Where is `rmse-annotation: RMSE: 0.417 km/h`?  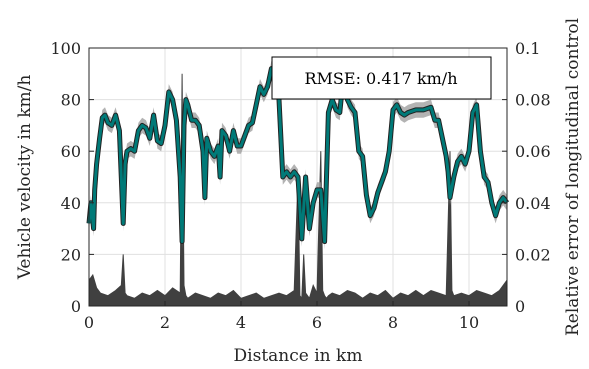
rmse-annotation: RMSE: 0.417 km/h is located at coordinates (381, 78).